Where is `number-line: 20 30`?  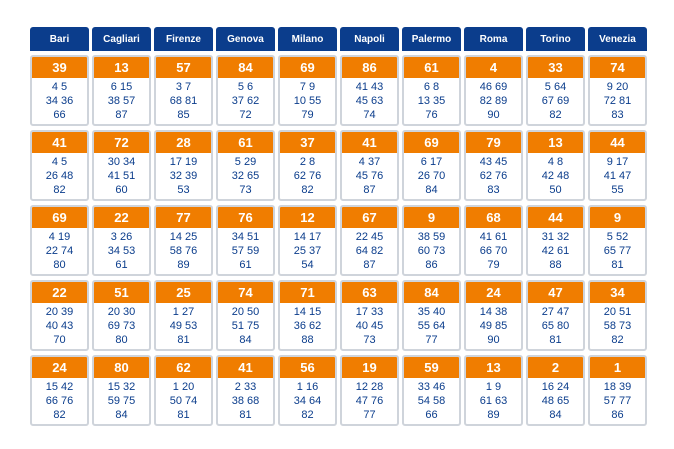
number-line: 20 30 is located at coordinates (121, 312).